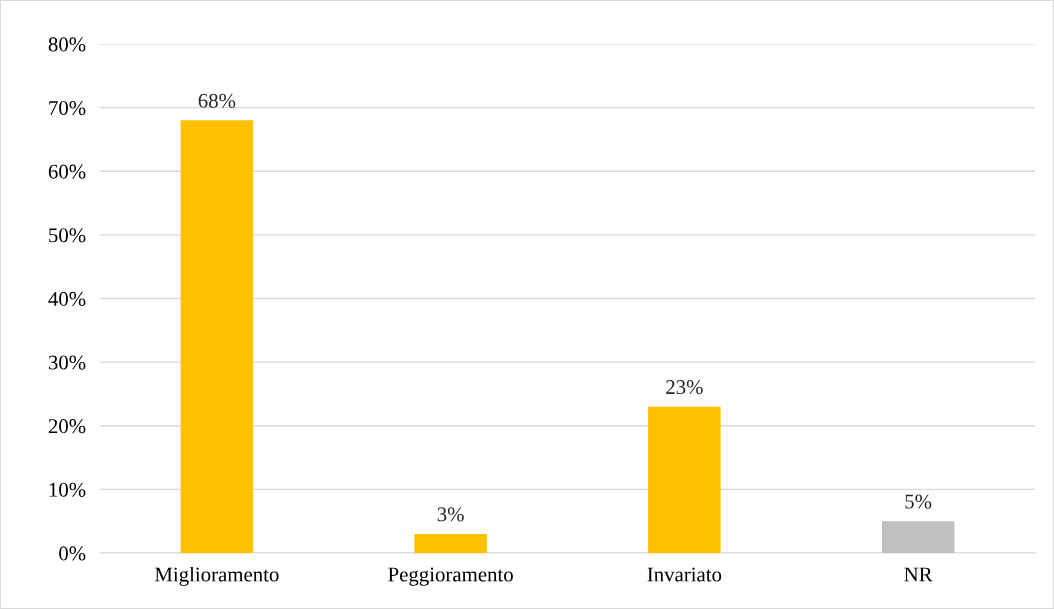  What do you see at coordinates (67, 171) in the screenshot?
I see `y-tick-label: 60%` at bounding box center [67, 171].